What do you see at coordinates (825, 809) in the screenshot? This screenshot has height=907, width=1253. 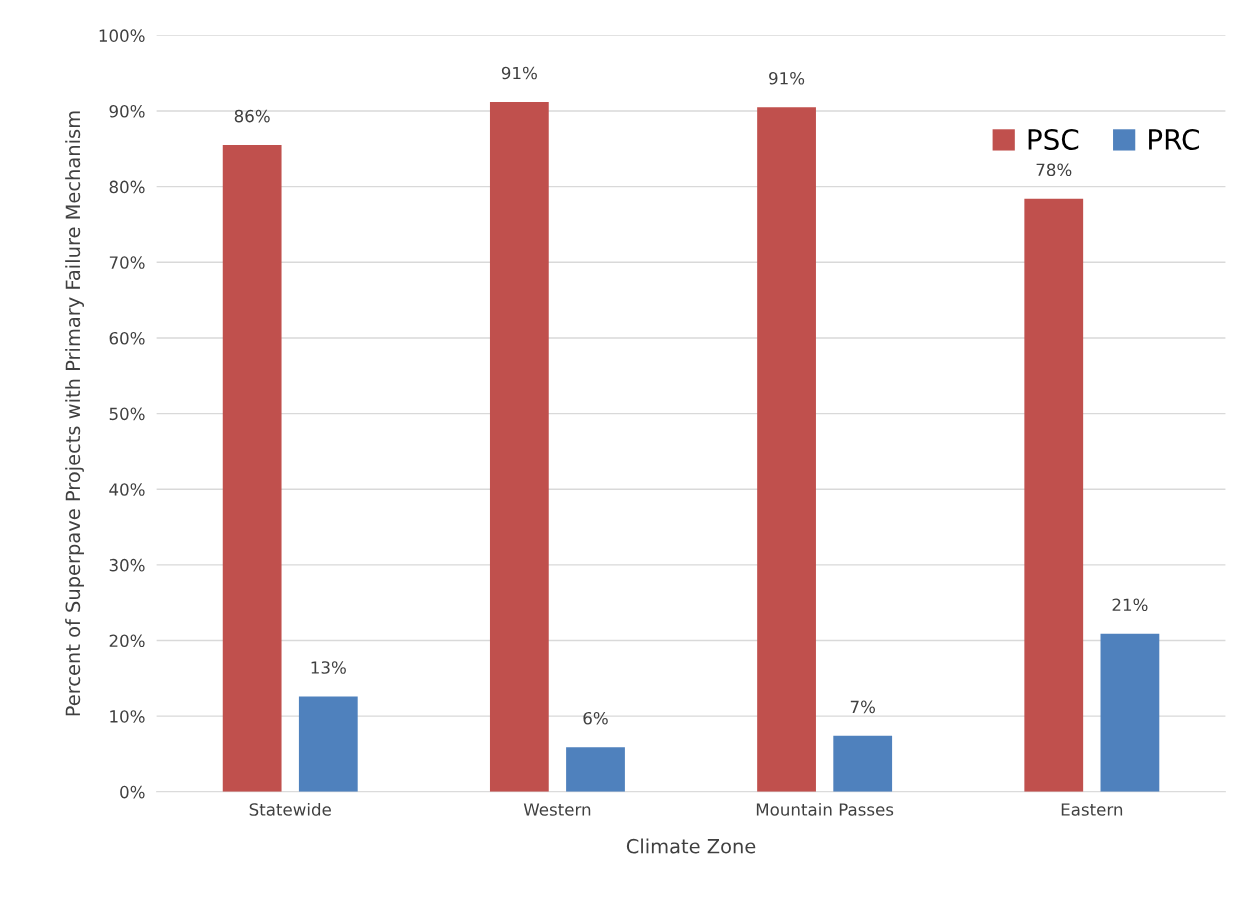 I see `x-tick-label: Mountain Passes` at bounding box center [825, 809].